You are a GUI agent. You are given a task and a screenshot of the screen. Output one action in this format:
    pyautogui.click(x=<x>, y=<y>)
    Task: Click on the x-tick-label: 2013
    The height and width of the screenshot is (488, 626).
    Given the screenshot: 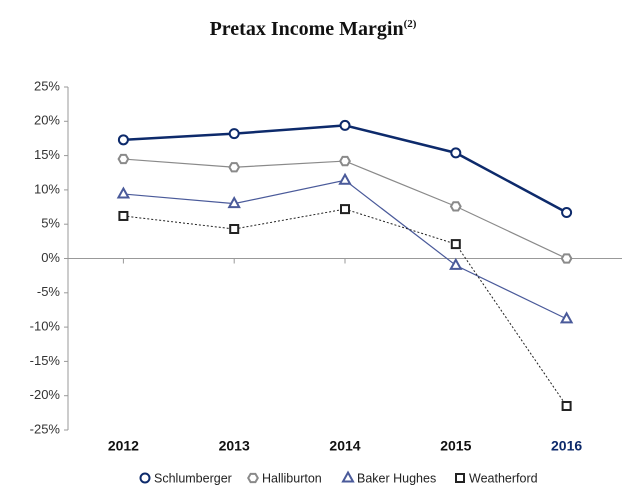 What is the action you would take?
    pyautogui.click(x=234, y=446)
    